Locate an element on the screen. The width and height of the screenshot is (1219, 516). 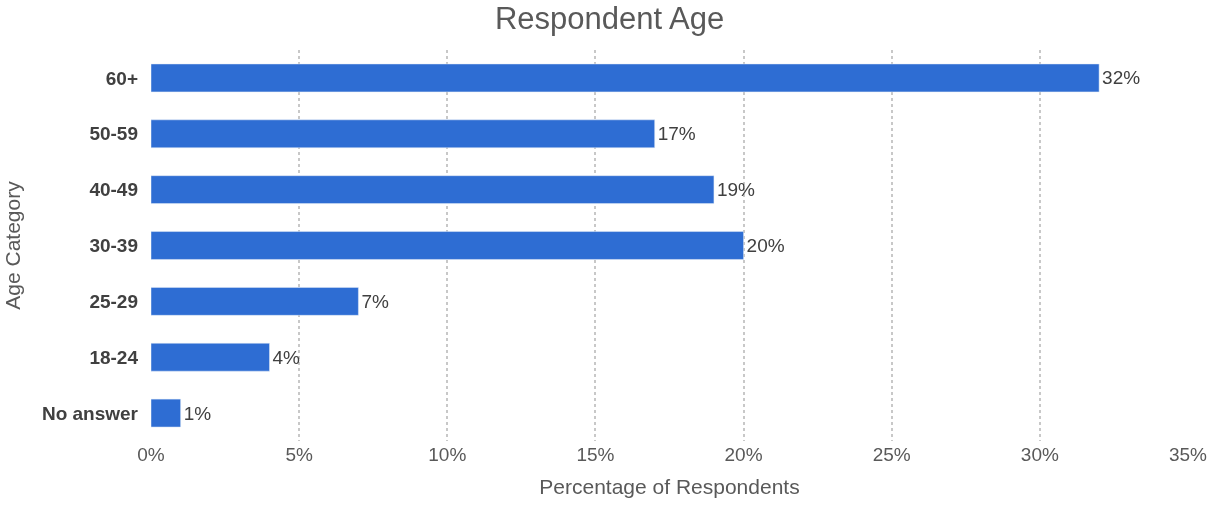
y-tick-label: 18-24 is located at coordinates (114, 357).